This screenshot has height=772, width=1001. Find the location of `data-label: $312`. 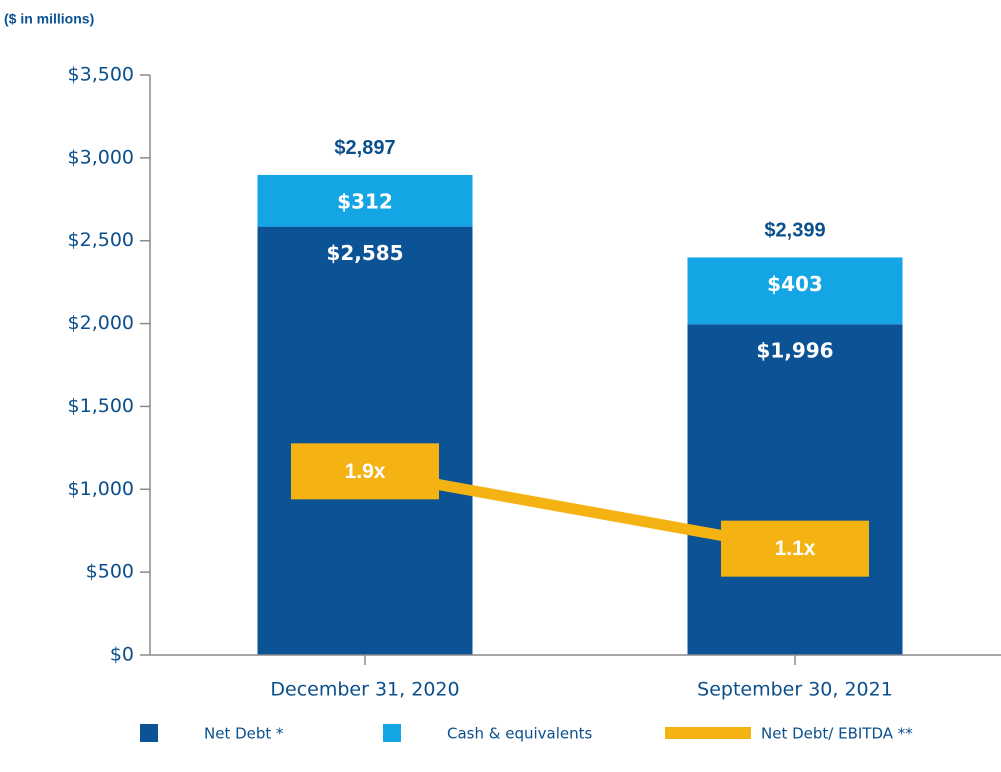

data-label: $312 is located at coordinates (365, 201).